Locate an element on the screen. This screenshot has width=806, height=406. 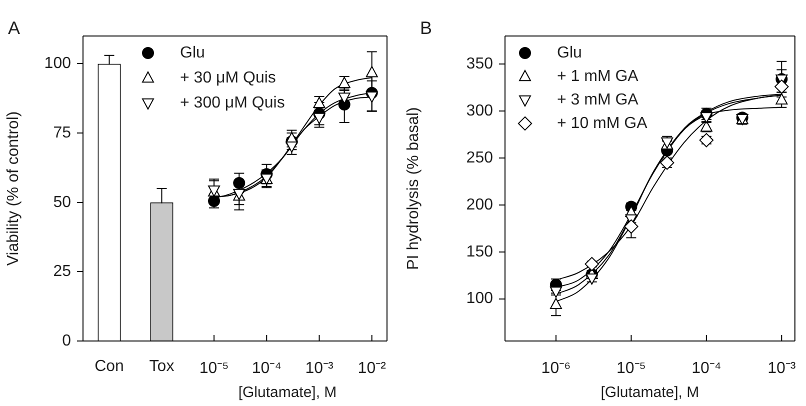
y-tick-label: 200 is located at coordinates (480, 205).